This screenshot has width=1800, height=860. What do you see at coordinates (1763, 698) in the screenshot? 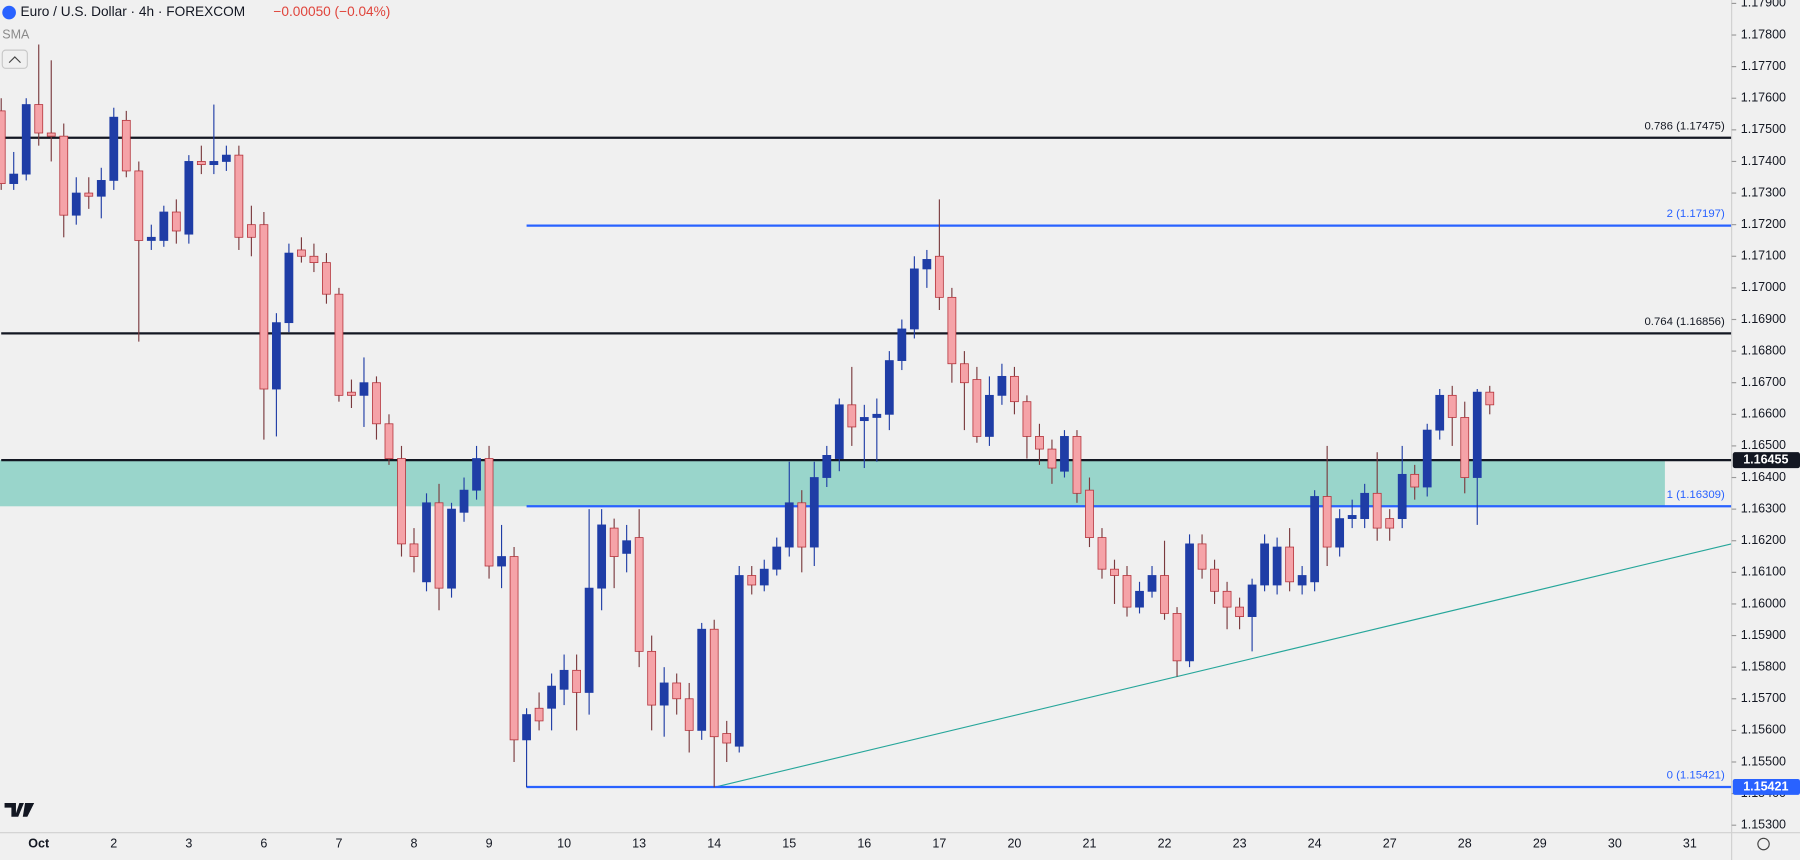
I see `y-tick-label: 1.15700` at bounding box center [1763, 698].